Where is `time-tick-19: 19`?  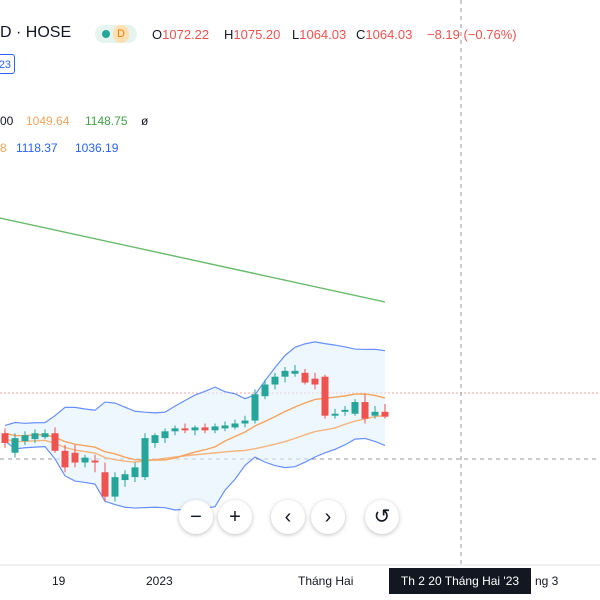
time-tick-19: 19 is located at coordinates (59, 581).